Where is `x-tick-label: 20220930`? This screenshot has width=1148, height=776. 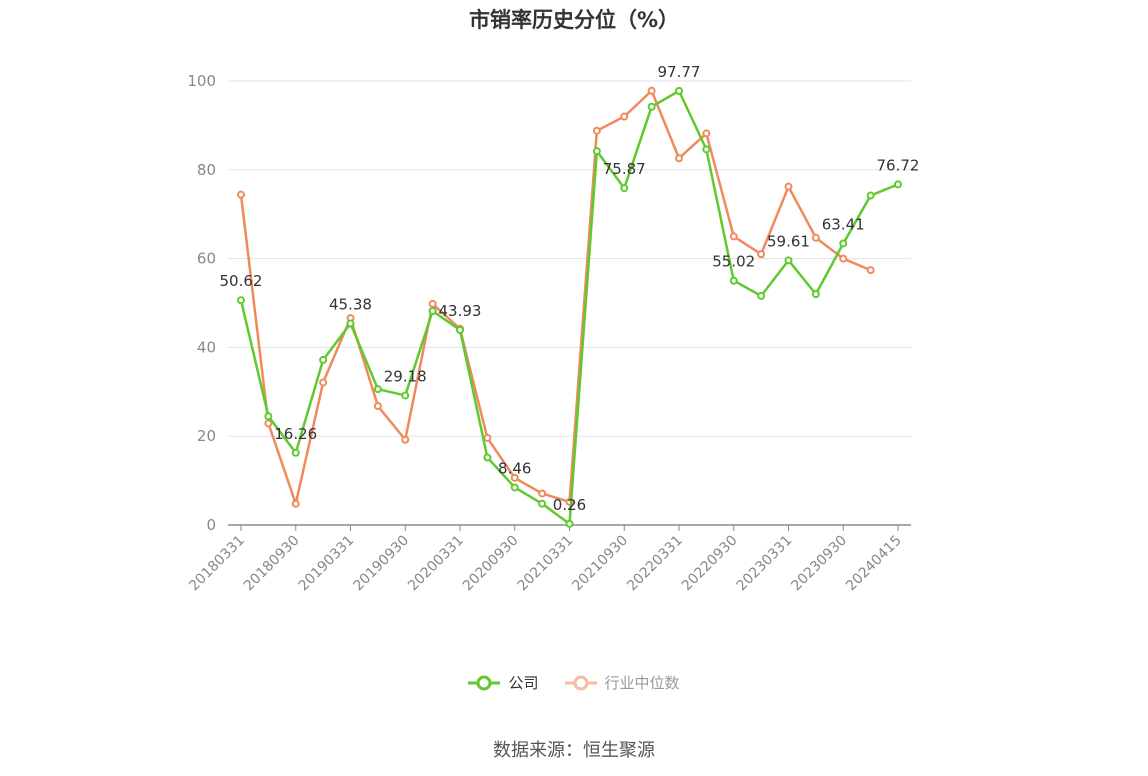 x-tick-label: 20220930 is located at coordinates (710, 564).